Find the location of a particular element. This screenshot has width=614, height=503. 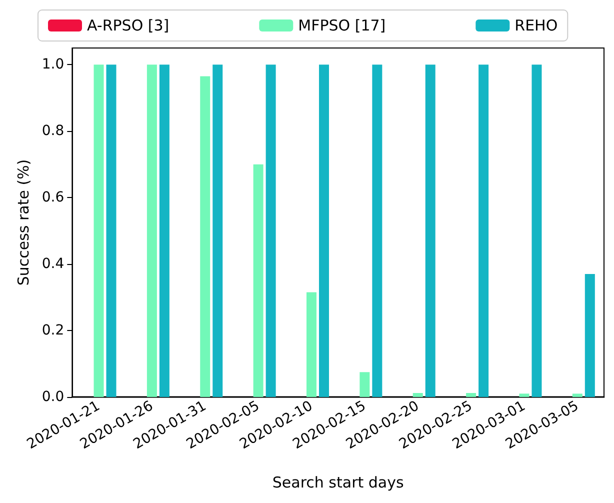

legend-label: A-RPSO [3] is located at coordinates (128, 25).